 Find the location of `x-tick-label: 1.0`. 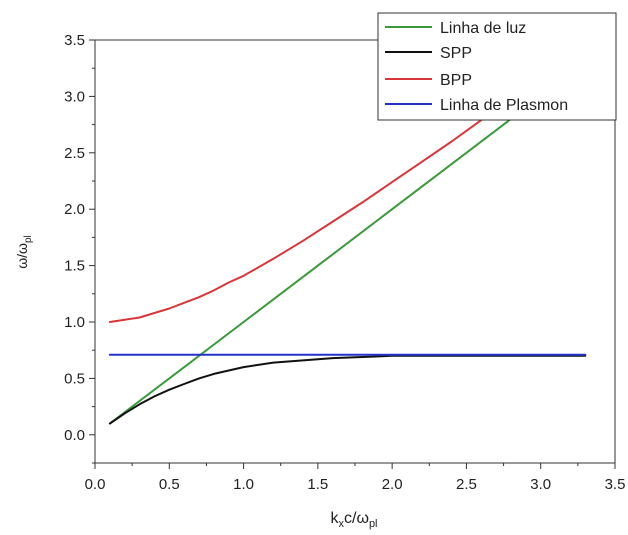

x-tick-label: 1.0 is located at coordinates (243, 484).